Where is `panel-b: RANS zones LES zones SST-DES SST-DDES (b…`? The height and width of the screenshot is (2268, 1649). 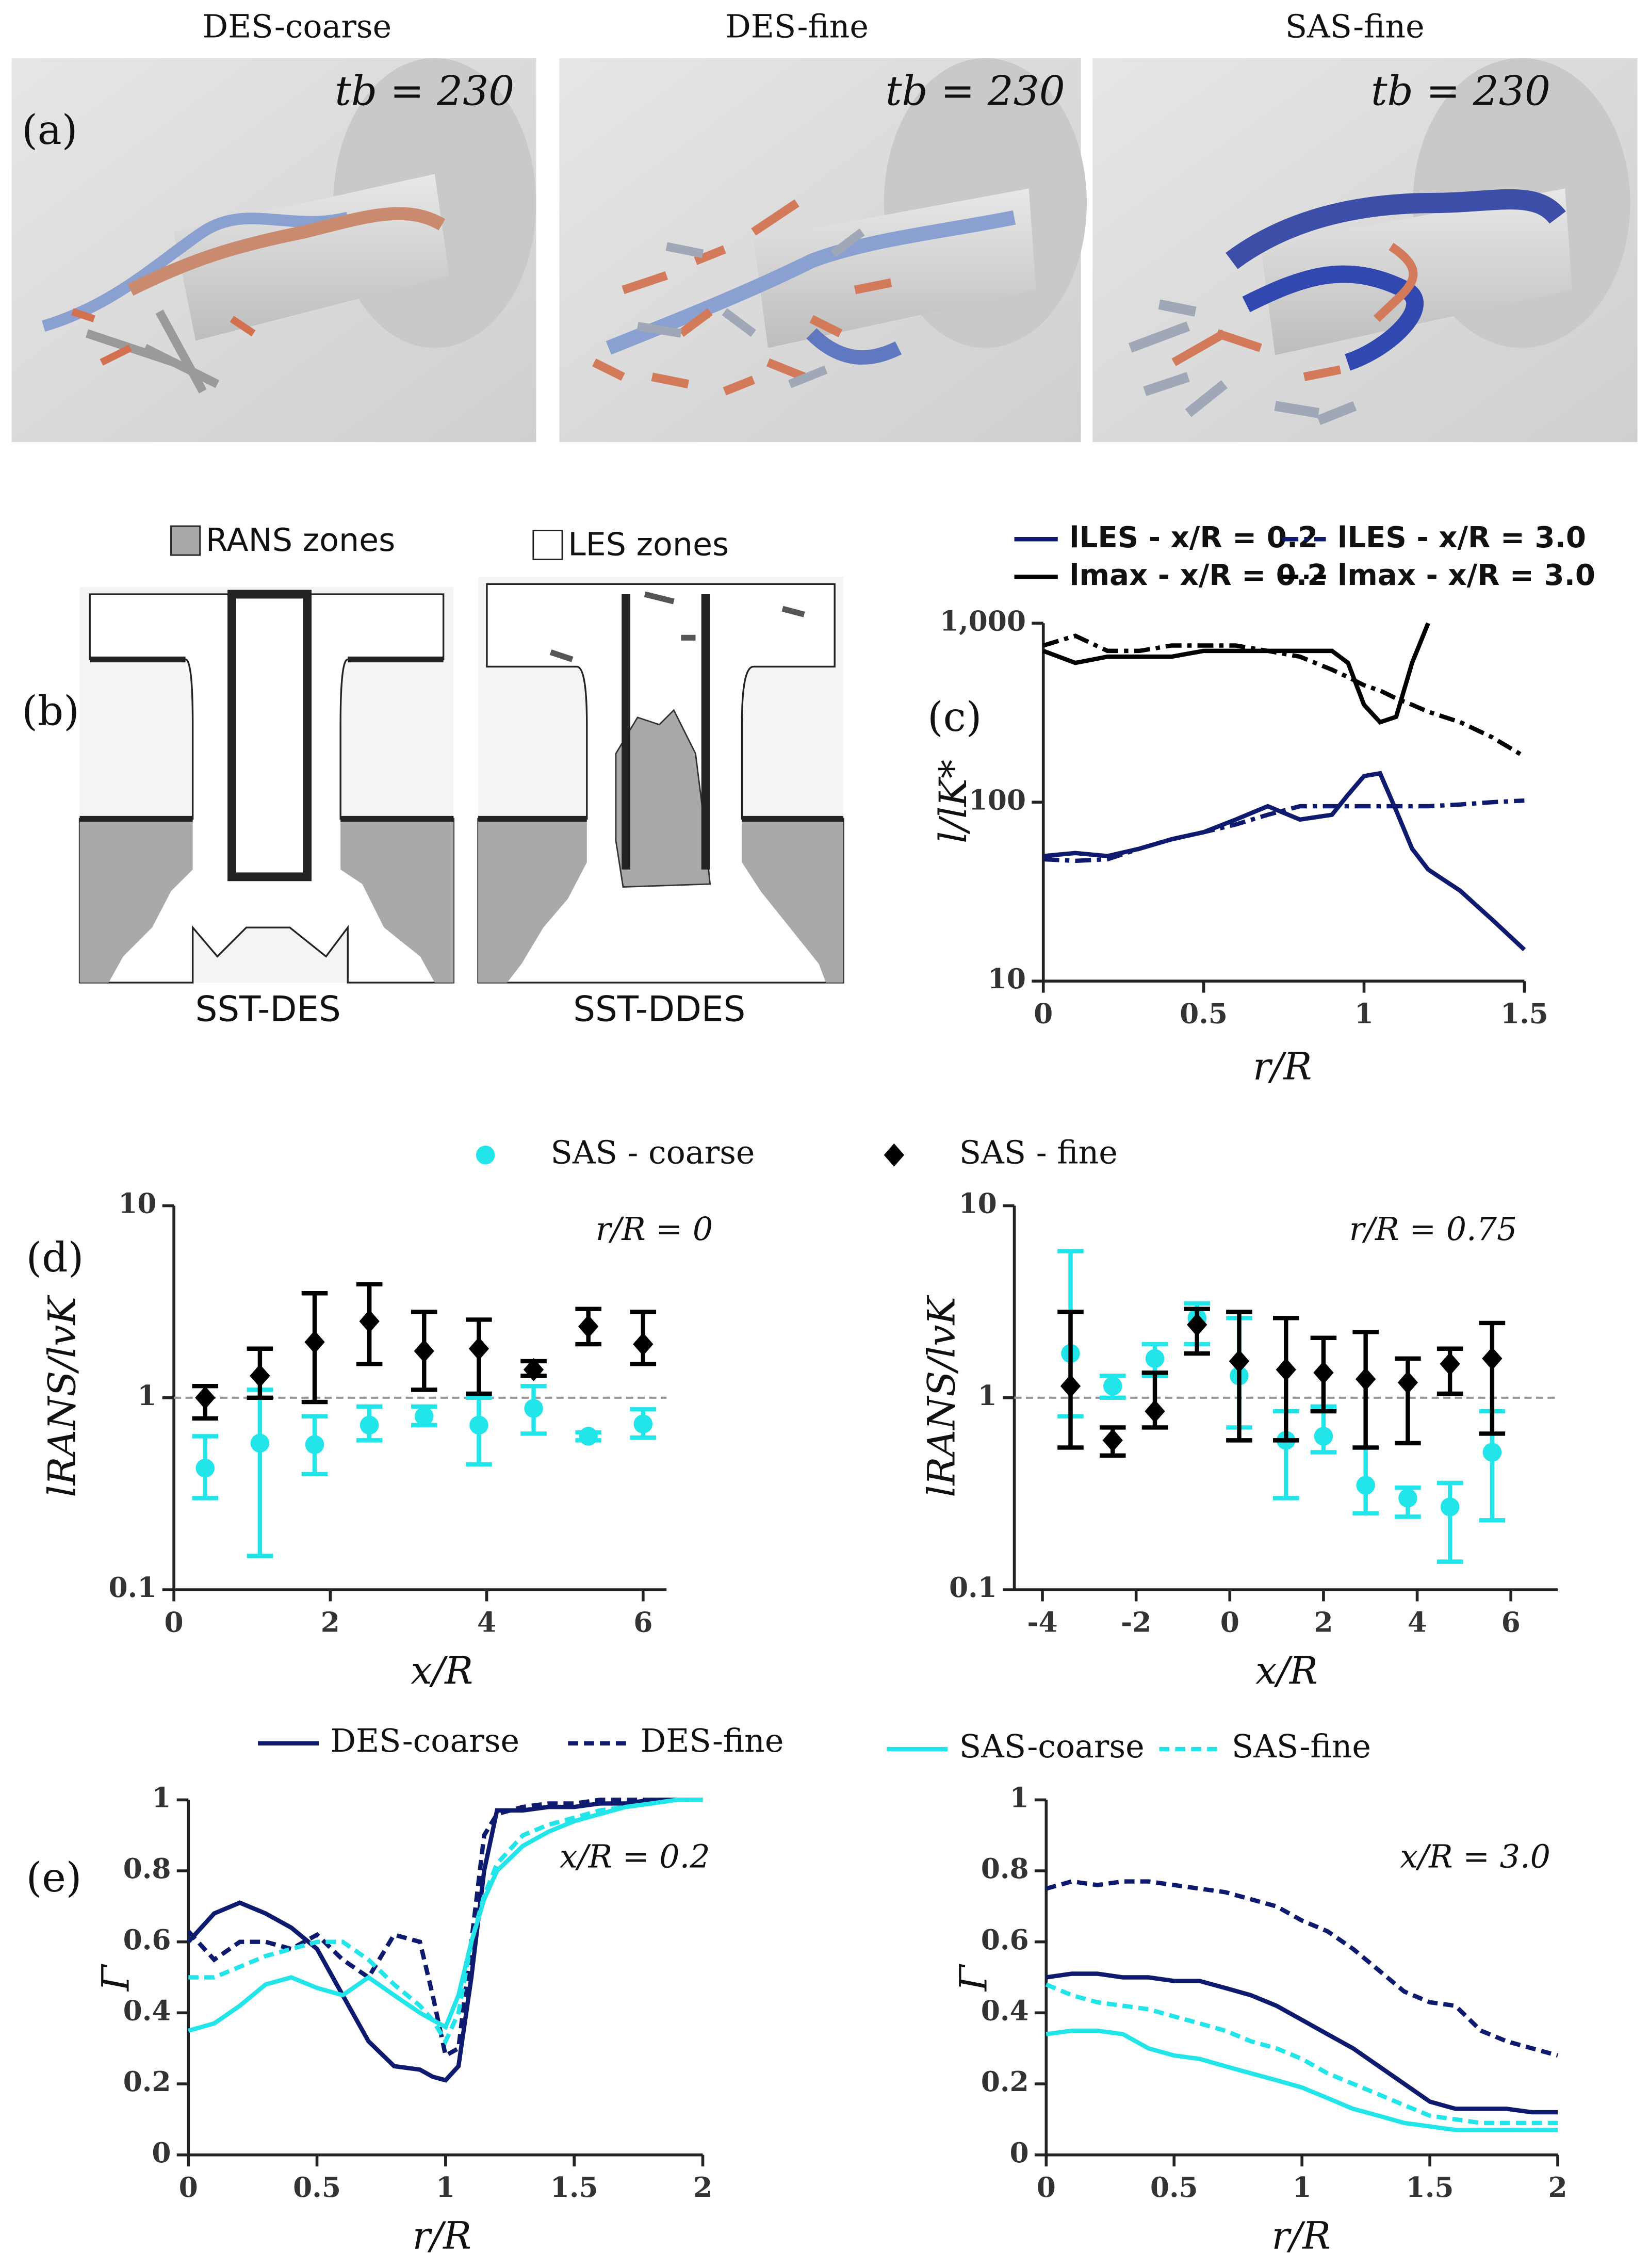 panel-b: RANS zones LES zones SST-DES SST-DDES (b… is located at coordinates (433, 775).